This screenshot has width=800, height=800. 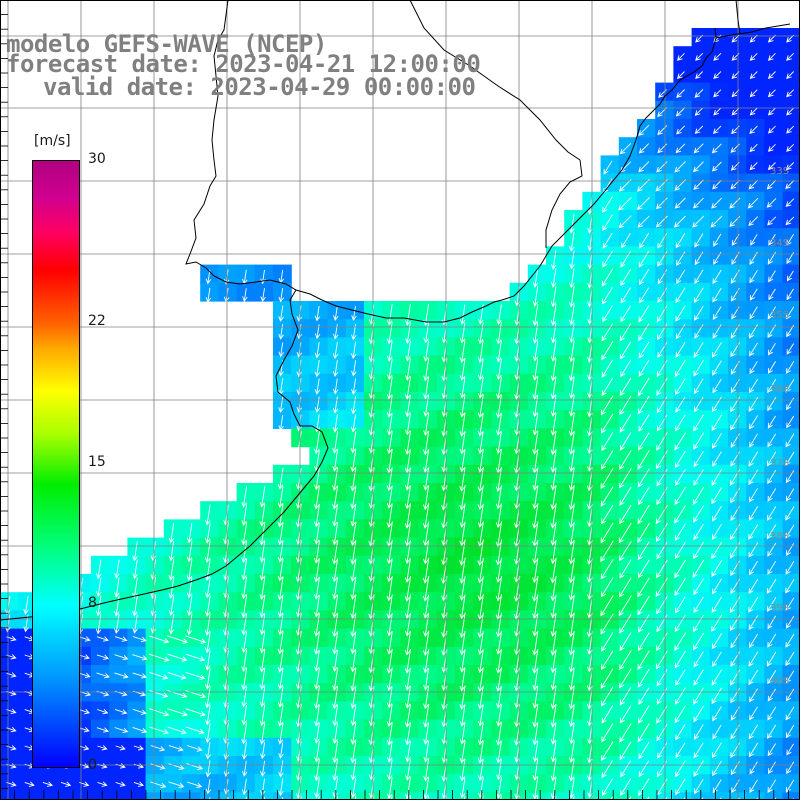 What do you see at coordinates (780, 681) in the screenshot?
I see `latitude-label: 40S` at bounding box center [780, 681].